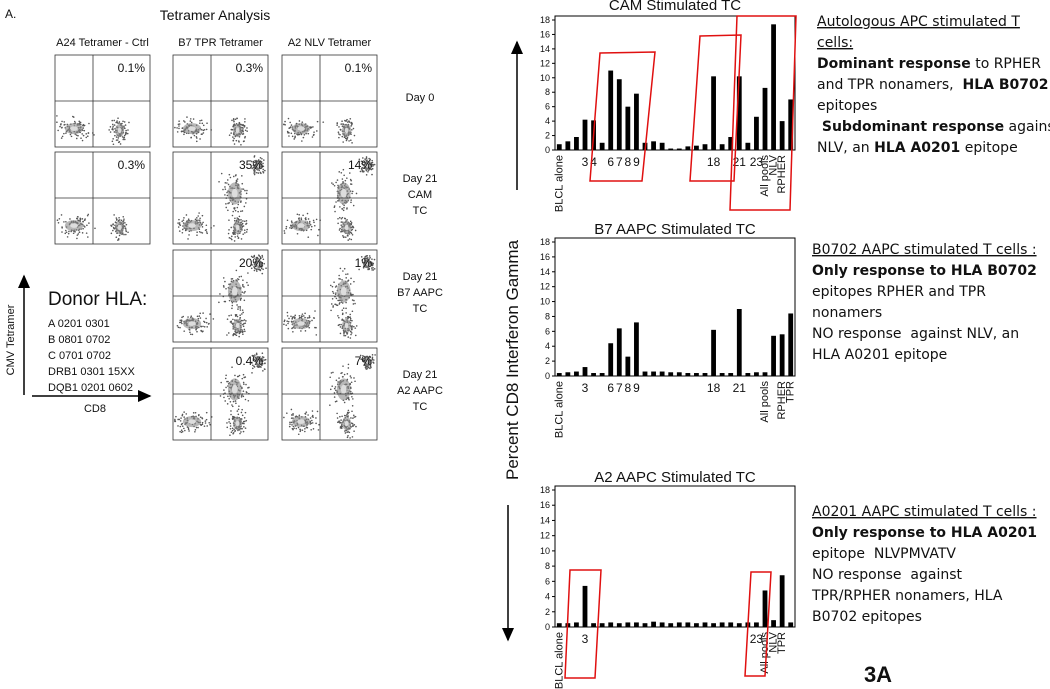 The width and height of the screenshot is (1050, 689). I want to click on note-text: cells:, so click(835, 43).